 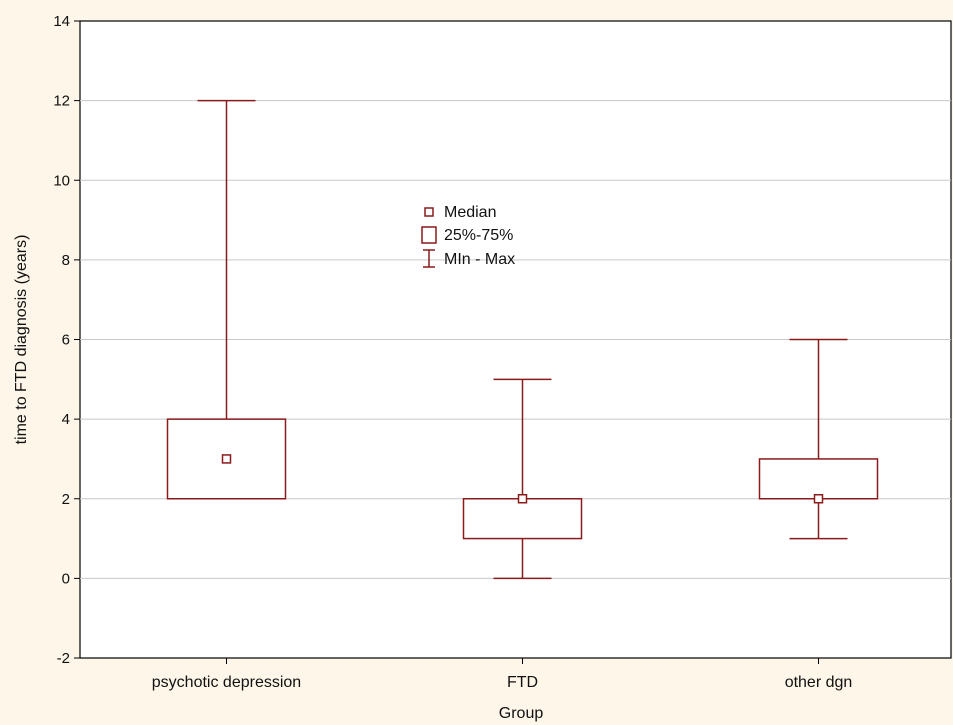 I want to click on x-tick-label: FTD, so click(x=522, y=682).